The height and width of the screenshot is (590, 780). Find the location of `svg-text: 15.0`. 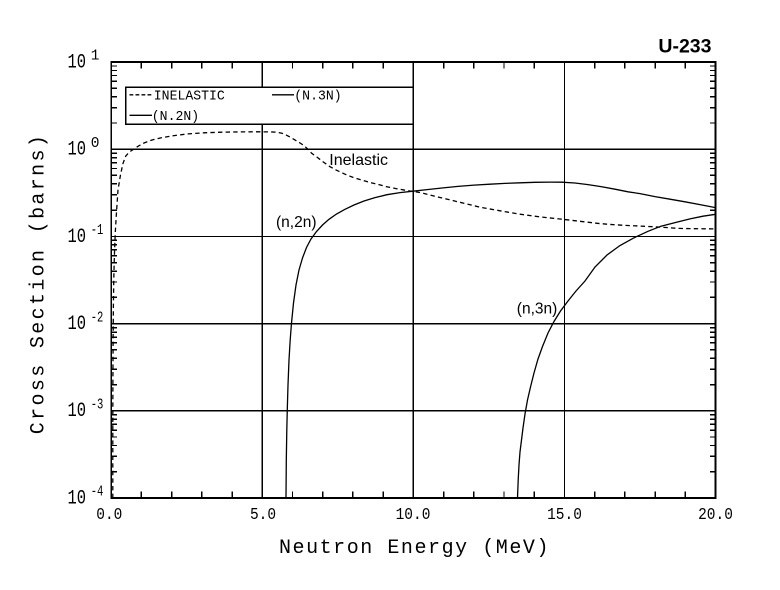

svg-text: 15.0 is located at coordinates (564, 514).